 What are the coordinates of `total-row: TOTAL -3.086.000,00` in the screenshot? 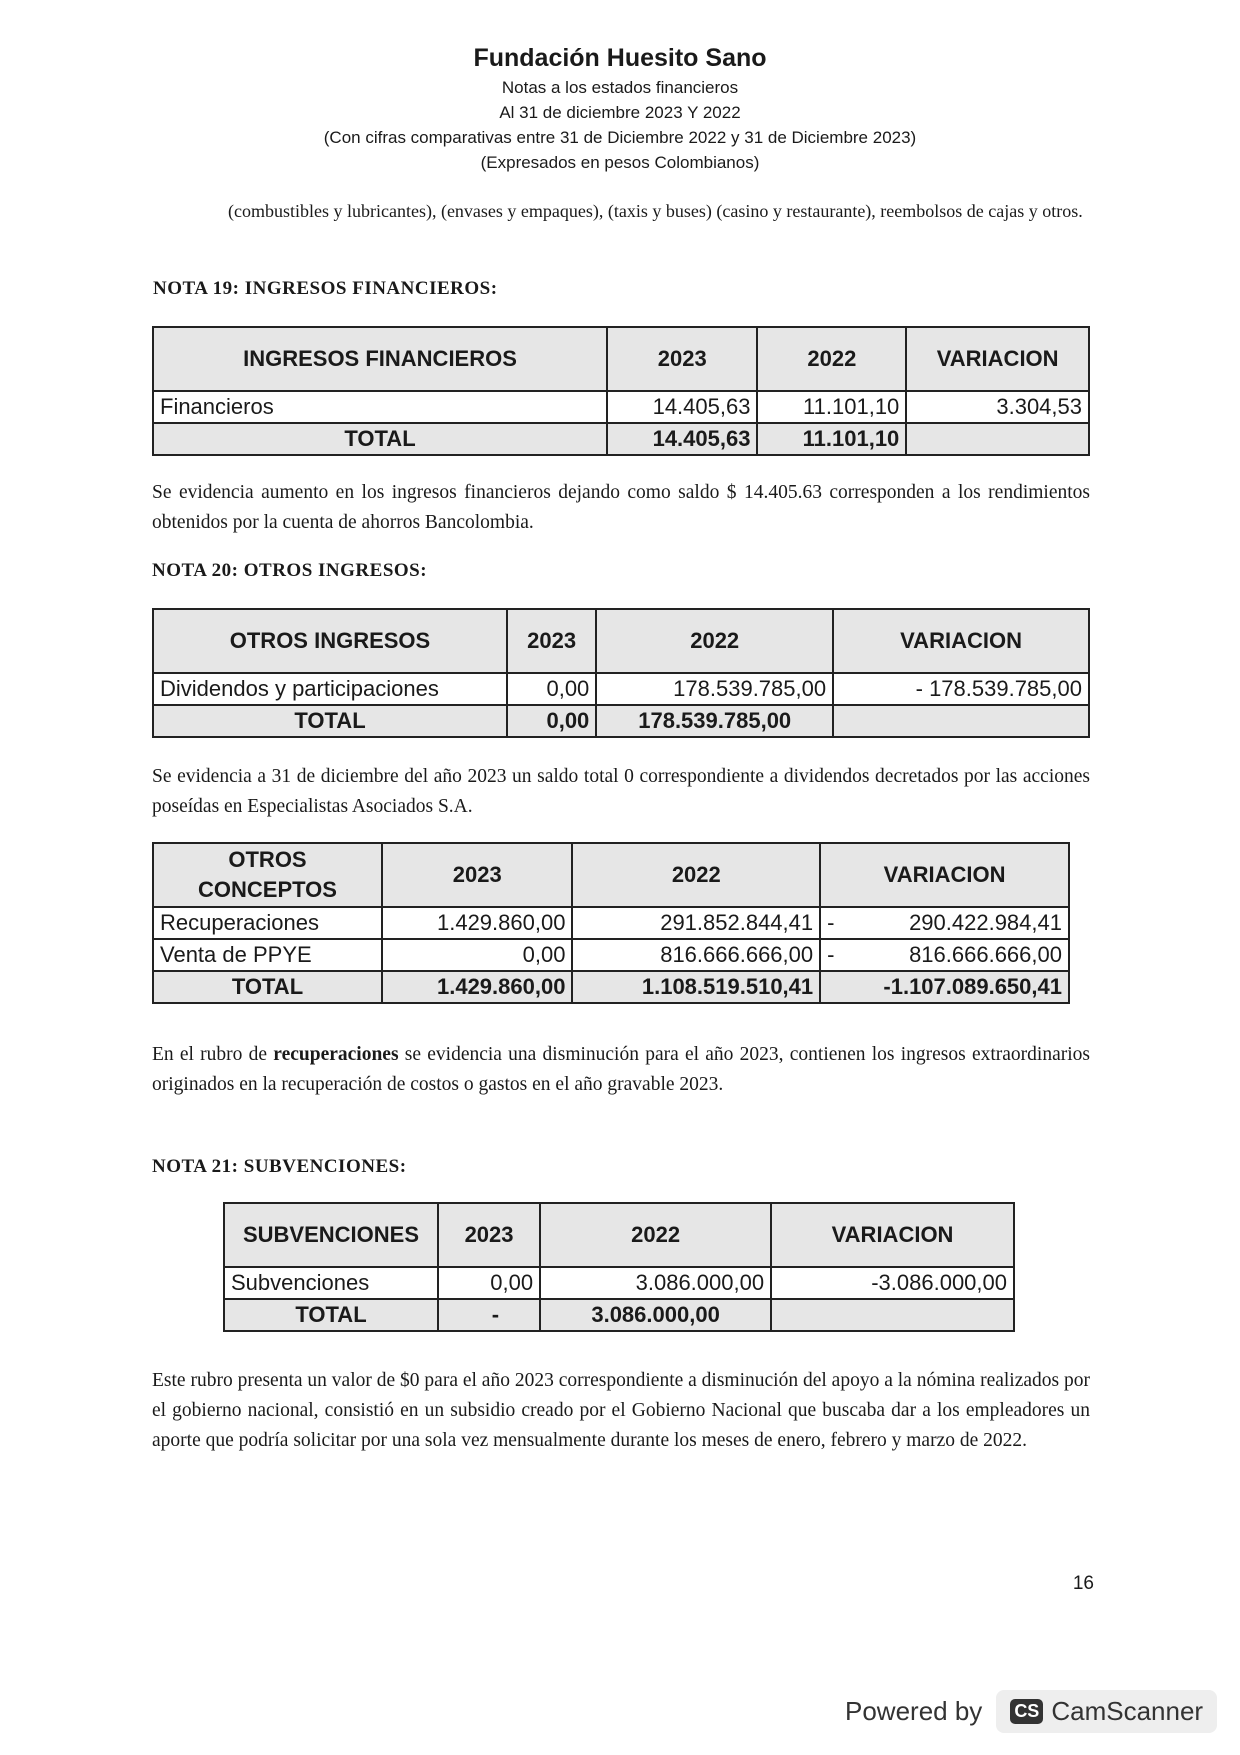 It's located at (619, 1315).